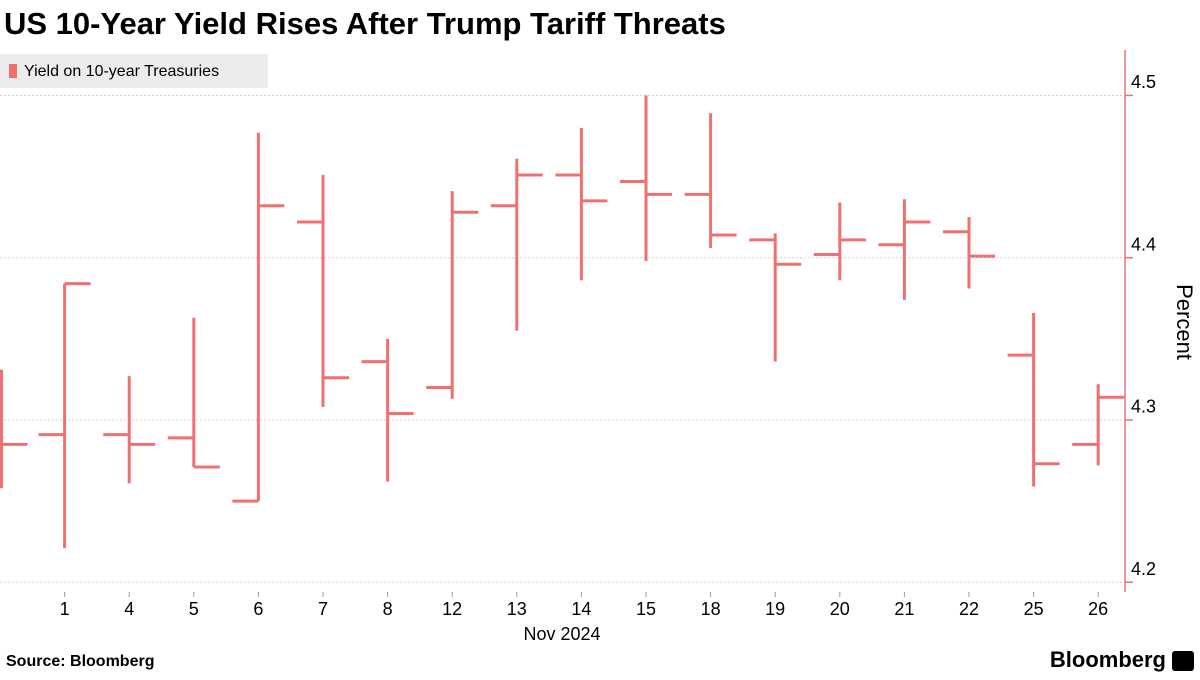  Describe the element at coordinates (1184, 322) in the screenshot. I see `y-axis-label: Percent` at that location.